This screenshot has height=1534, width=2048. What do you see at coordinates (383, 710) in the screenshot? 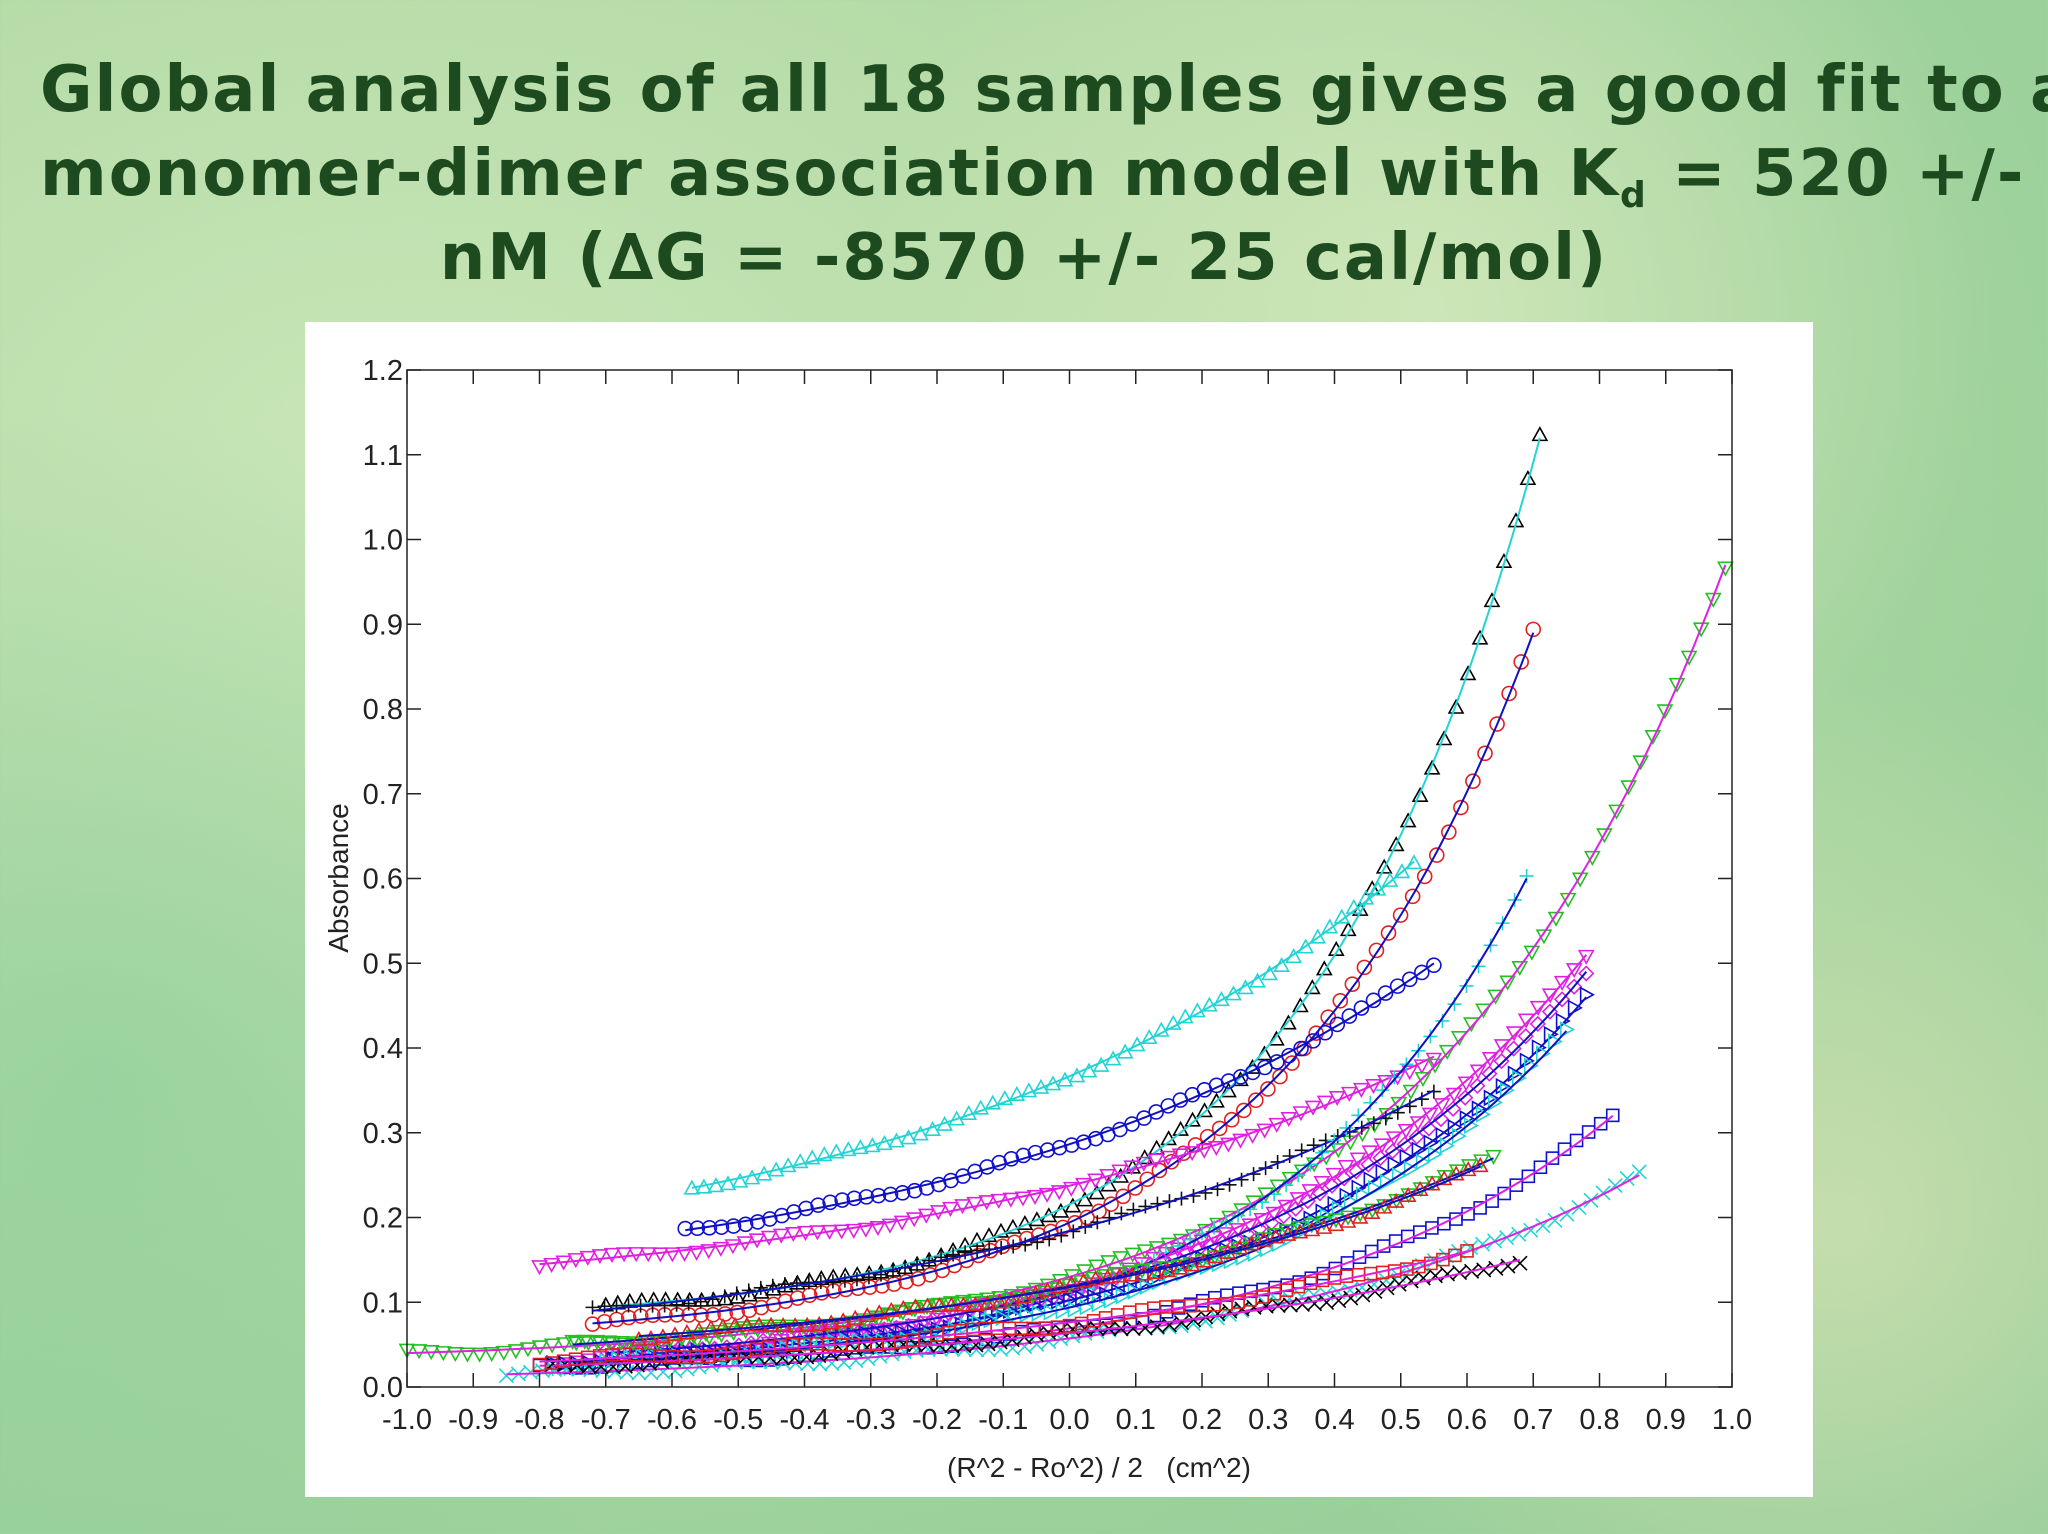
I see `y-tick-label: 0.8` at bounding box center [383, 710].